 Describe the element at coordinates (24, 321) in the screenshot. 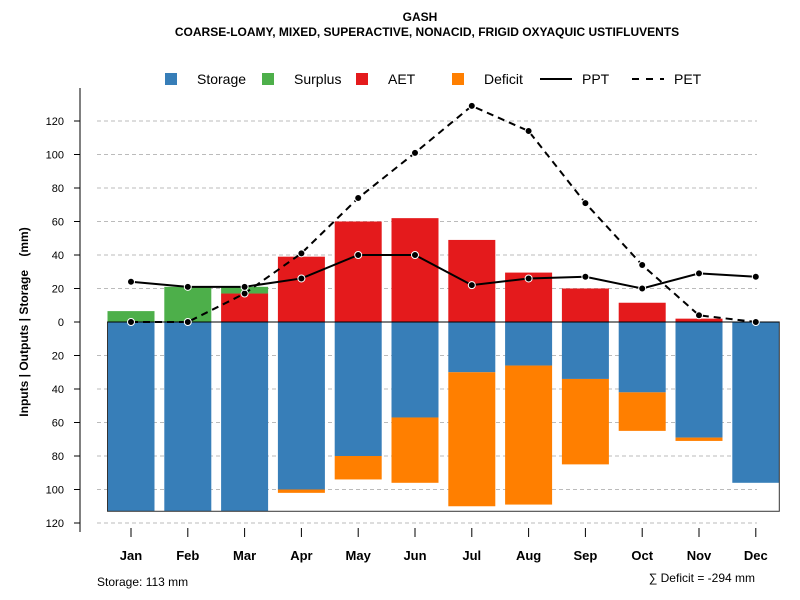

I see `y-axis-label: Inputs | Outputs | Storage (mm)` at that location.